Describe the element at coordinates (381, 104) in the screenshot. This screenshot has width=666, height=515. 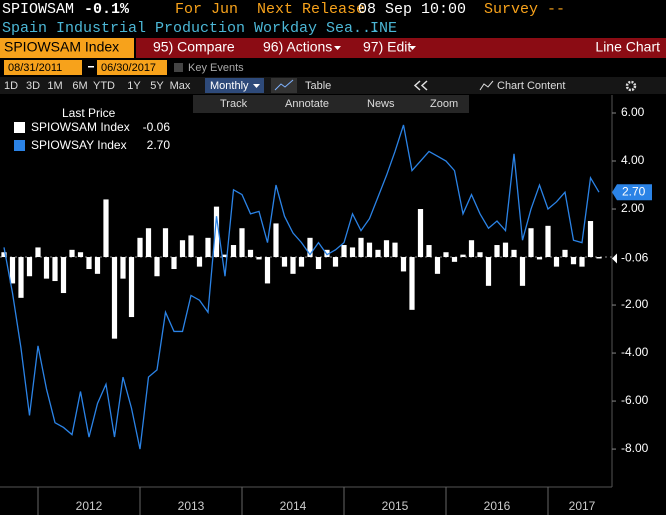
I see `tool: News` at that location.